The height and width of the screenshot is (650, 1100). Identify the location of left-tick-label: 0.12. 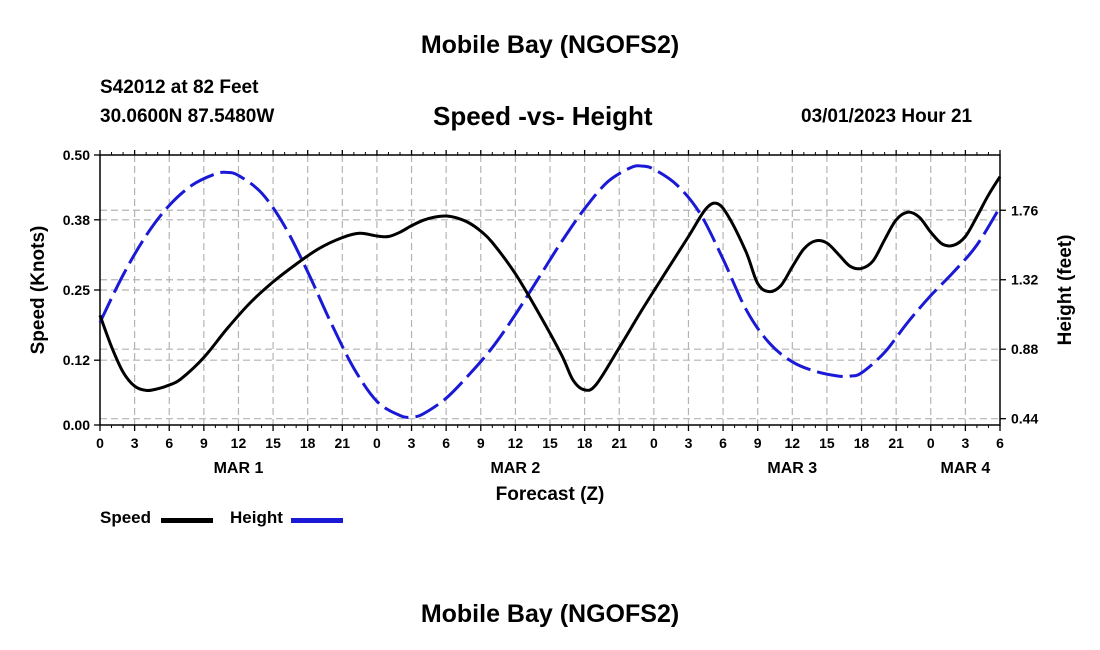
(76, 360).